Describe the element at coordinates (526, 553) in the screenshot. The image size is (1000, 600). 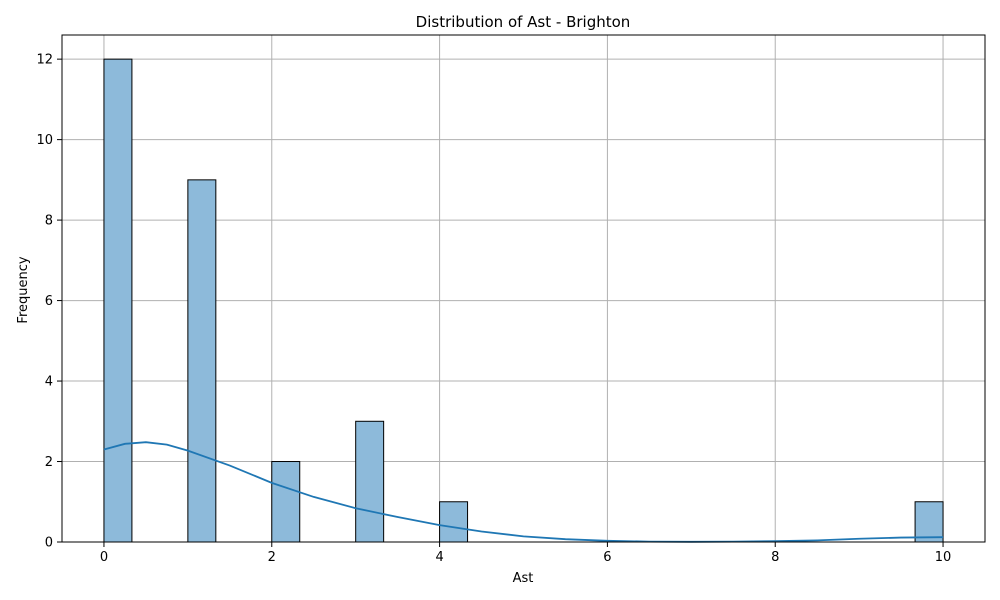
I see `x-axis-ticks: 0 2 4 6 8 10` at that location.